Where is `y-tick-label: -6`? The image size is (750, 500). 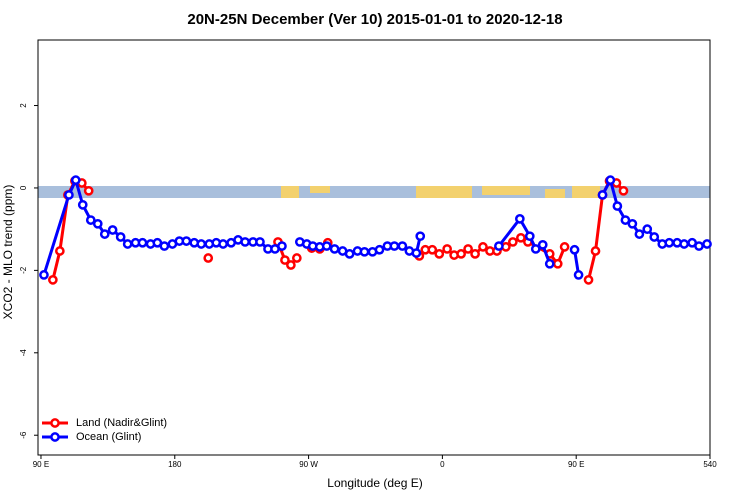 y-tick-label: -6 is located at coordinates (23, 435).